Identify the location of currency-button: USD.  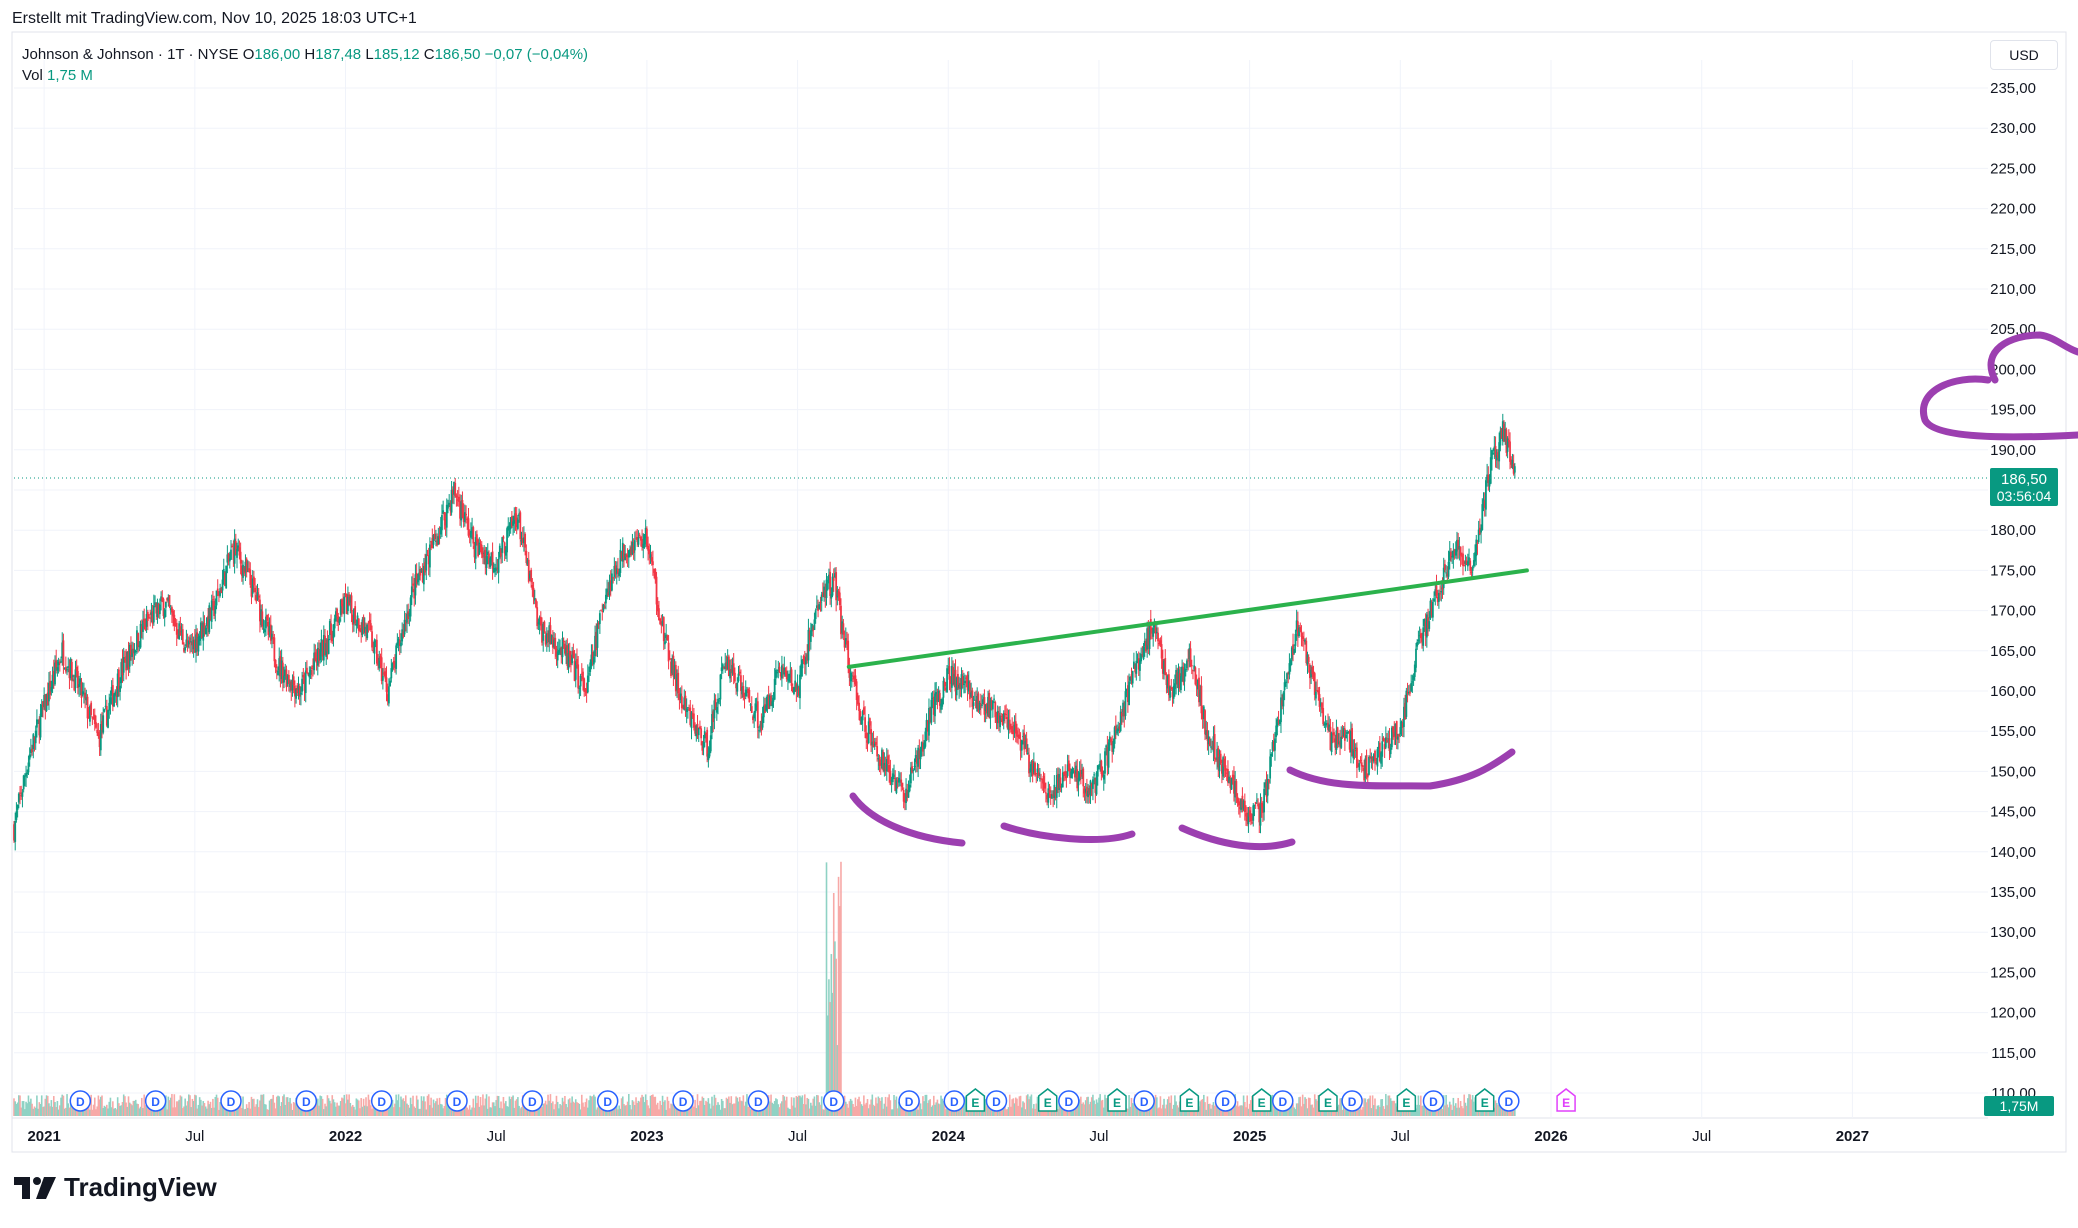
(2024, 55).